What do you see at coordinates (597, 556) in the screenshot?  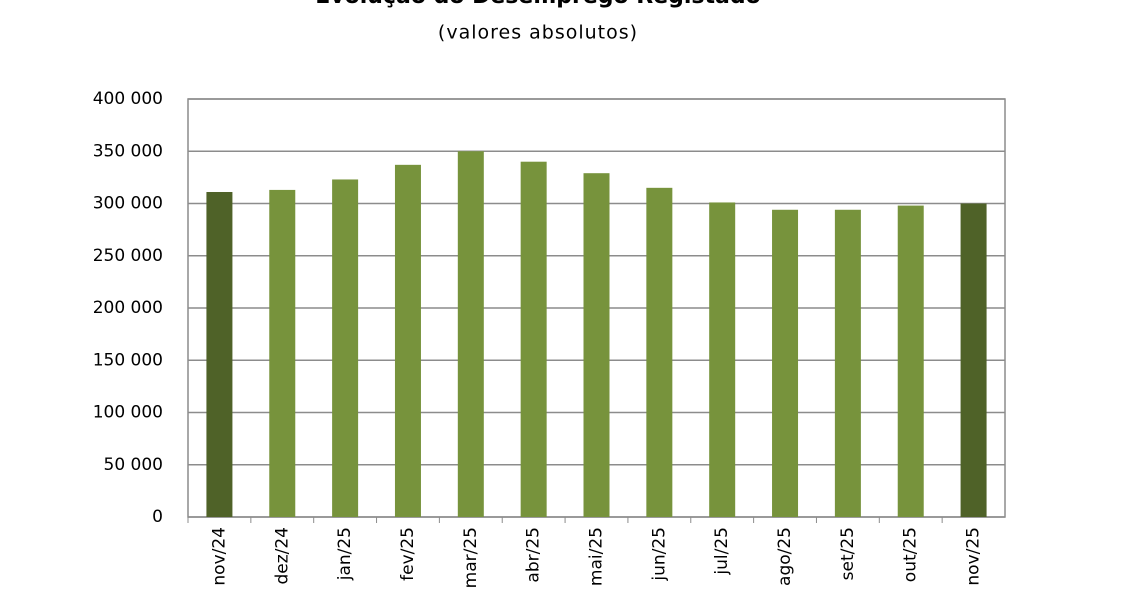 I see `x-tick-label: mai/25` at bounding box center [597, 556].